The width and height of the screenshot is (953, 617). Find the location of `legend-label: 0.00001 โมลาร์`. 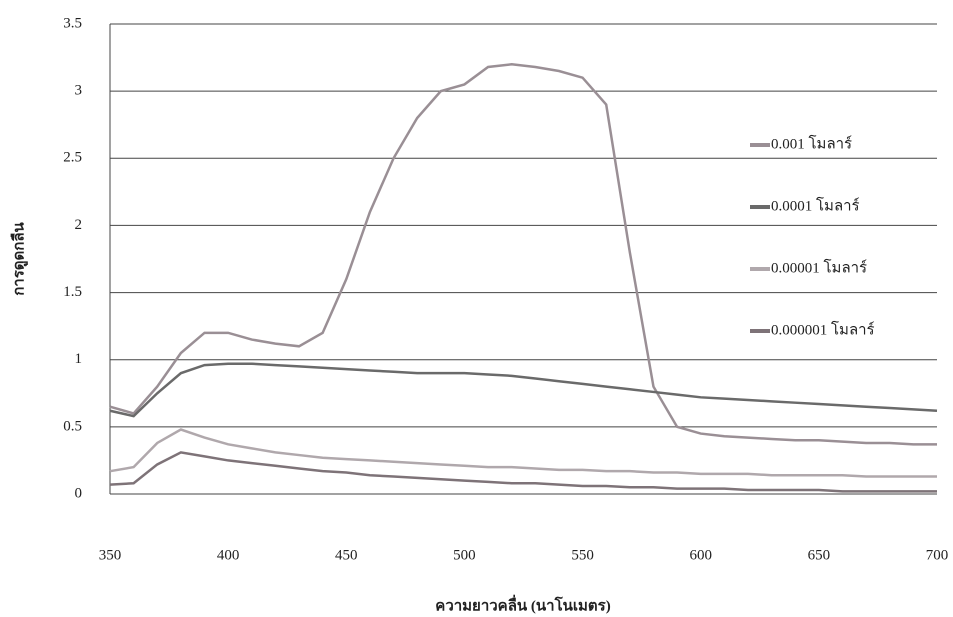

legend-label: 0.00001 โมลาร์ is located at coordinates (819, 267).